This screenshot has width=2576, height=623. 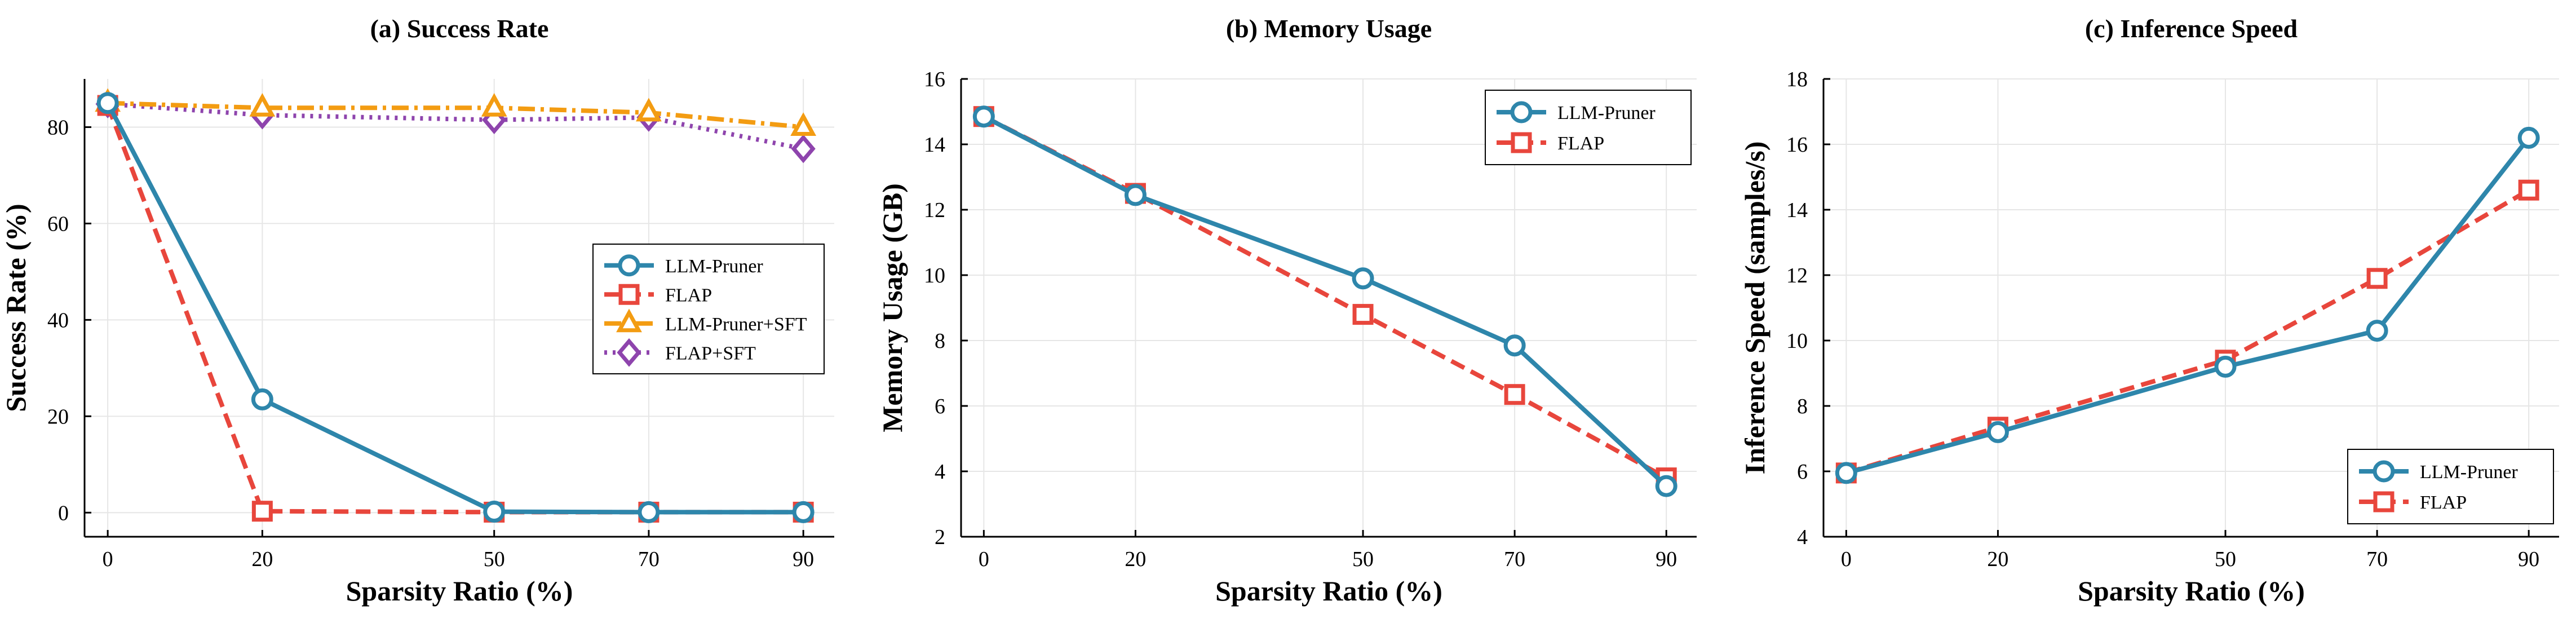 What do you see at coordinates (708, 309) in the screenshot?
I see `legend: LLM-Pruner FLAP LLM-Pruner+SFT FLAP+SFT` at bounding box center [708, 309].